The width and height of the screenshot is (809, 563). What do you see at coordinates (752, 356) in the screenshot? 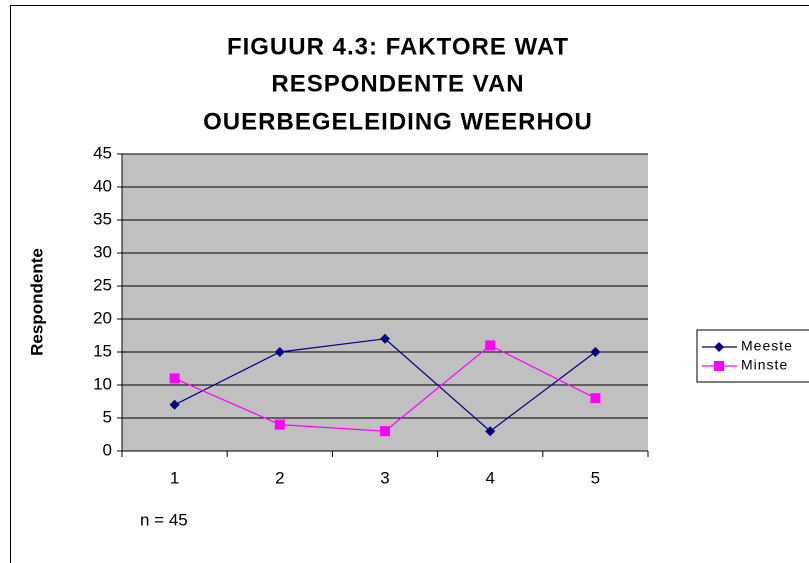
I see `legend-box` at bounding box center [752, 356].